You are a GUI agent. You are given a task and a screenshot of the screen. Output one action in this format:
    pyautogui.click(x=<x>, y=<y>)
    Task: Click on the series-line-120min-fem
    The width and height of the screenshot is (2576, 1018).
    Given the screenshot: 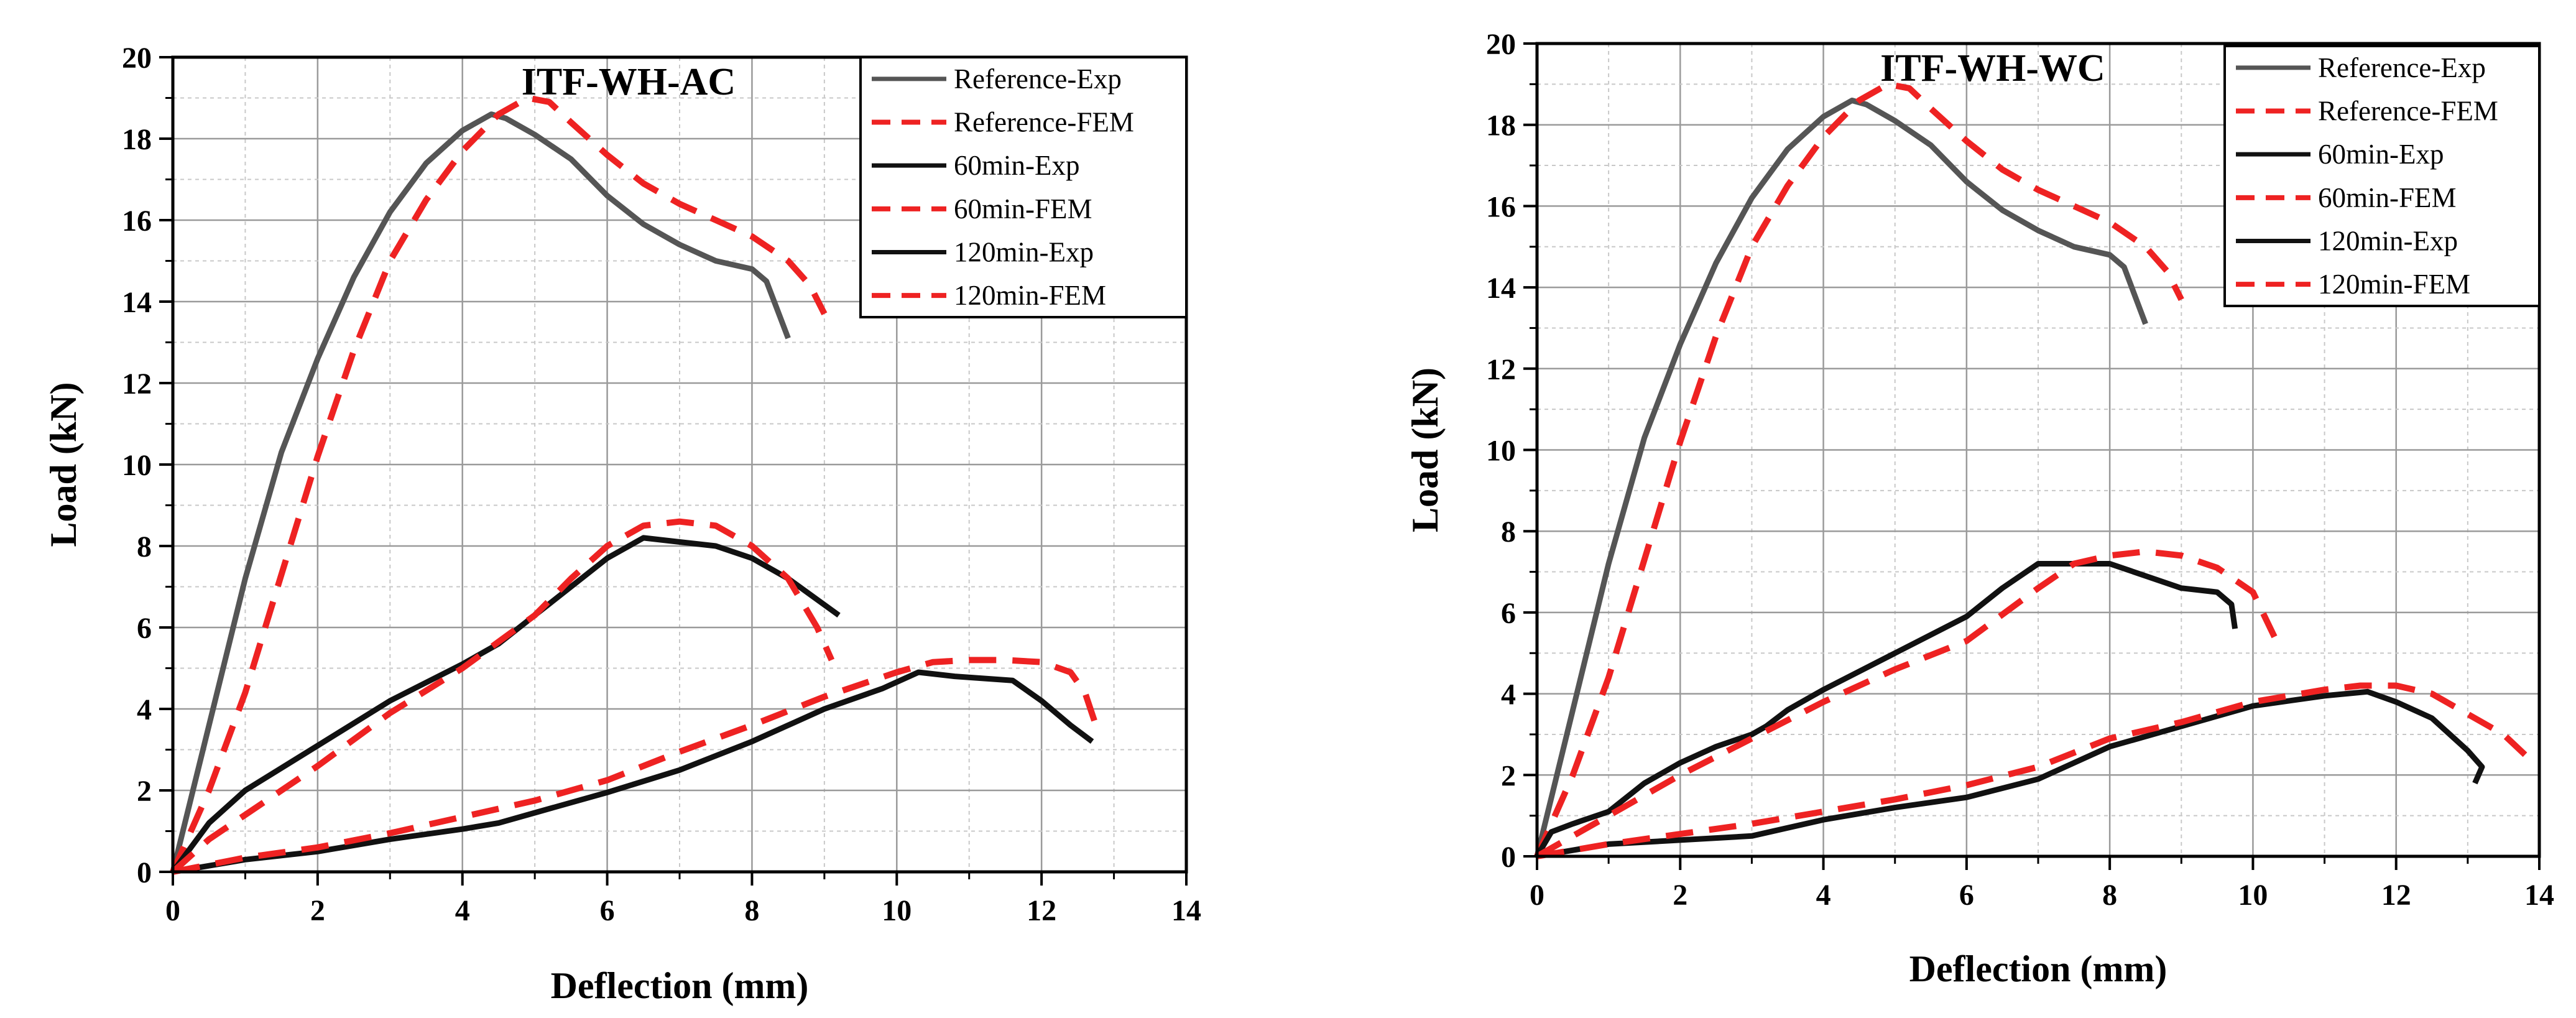 What is the action you would take?
    pyautogui.click(x=2032, y=770)
    